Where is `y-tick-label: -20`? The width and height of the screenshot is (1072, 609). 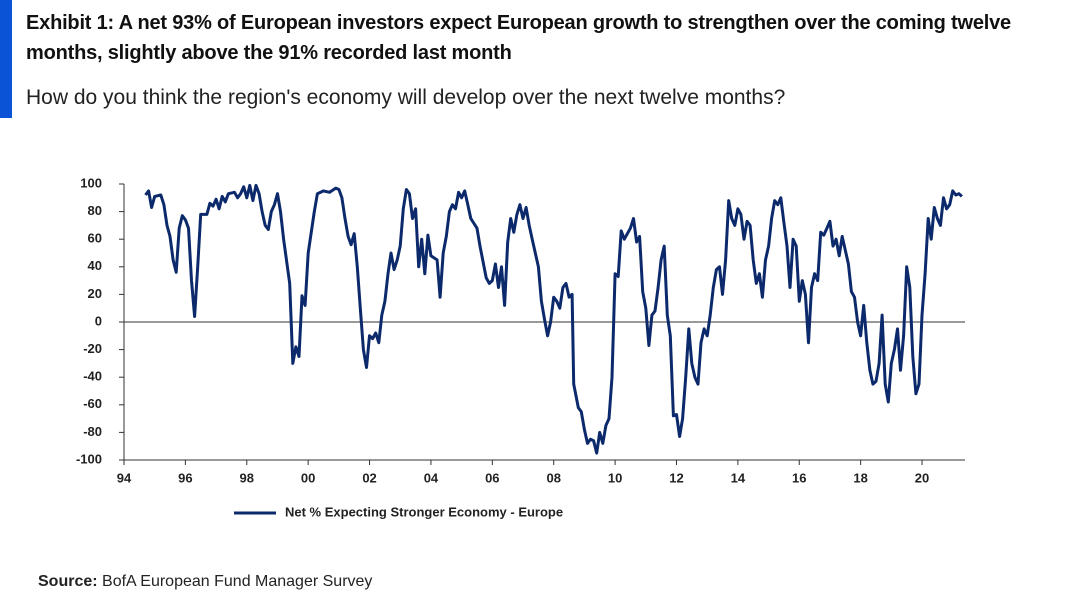
y-tick-label: -20 is located at coordinates (92, 348).